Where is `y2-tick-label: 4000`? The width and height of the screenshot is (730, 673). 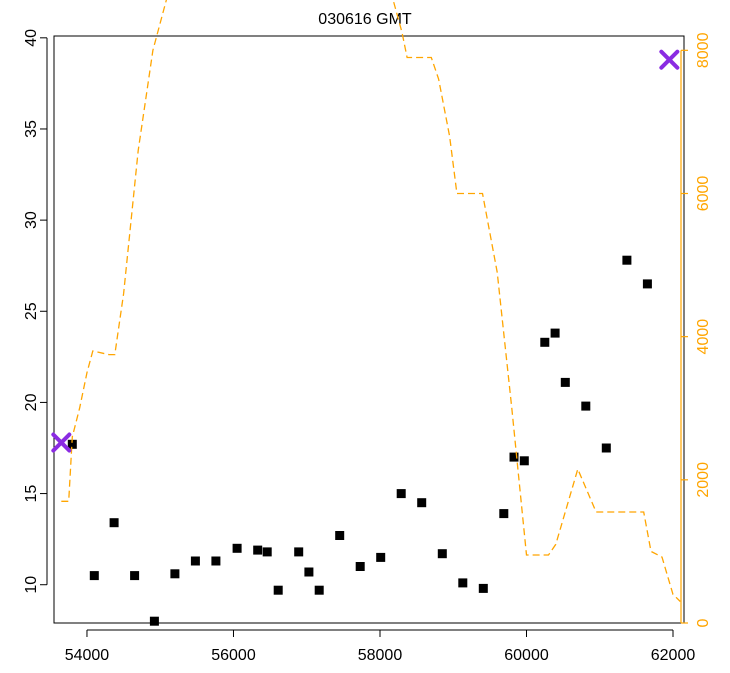
y2-tick-label: 4000 is located at coordinates (703, 337).